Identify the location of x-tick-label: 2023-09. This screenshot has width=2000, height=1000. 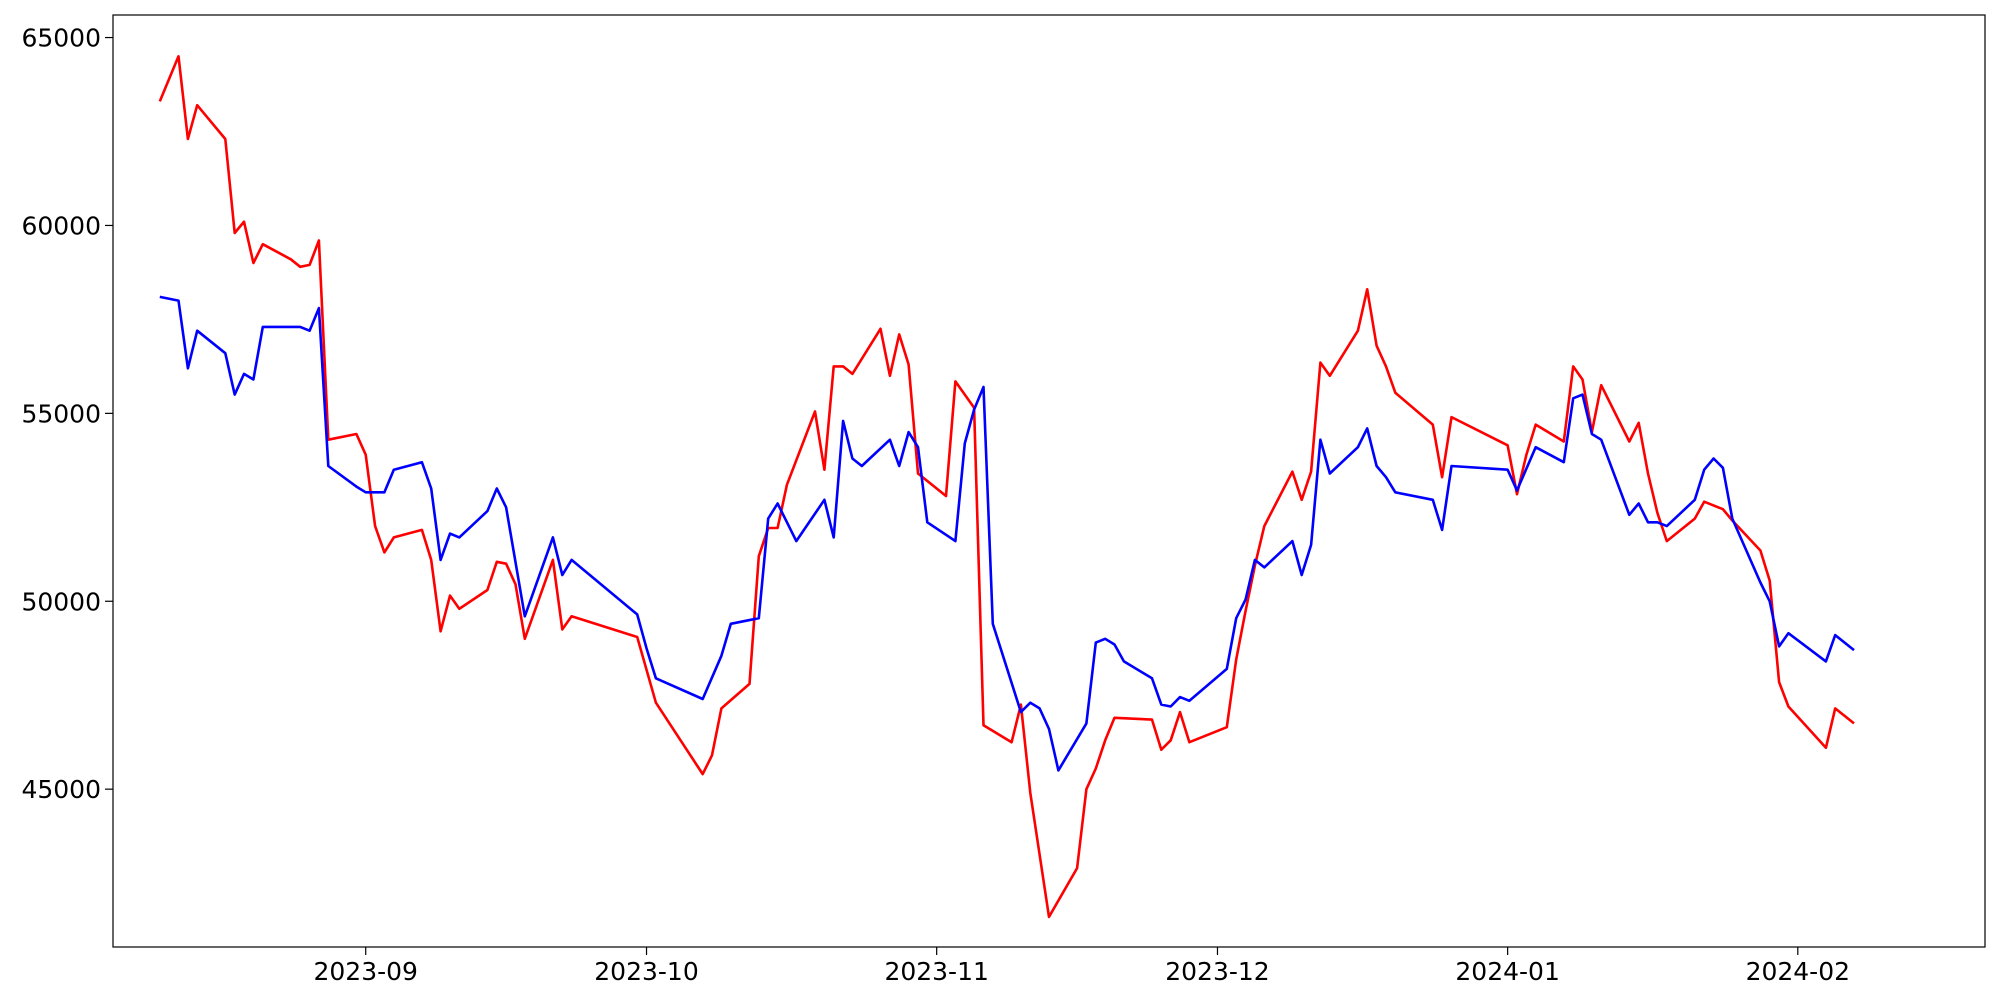
(365, 971).